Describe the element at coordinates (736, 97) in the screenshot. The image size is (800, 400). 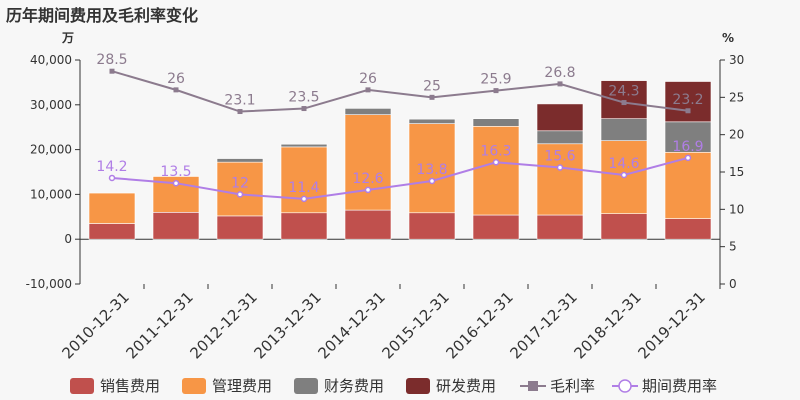
I see `right-tick-label: 25` at that location.